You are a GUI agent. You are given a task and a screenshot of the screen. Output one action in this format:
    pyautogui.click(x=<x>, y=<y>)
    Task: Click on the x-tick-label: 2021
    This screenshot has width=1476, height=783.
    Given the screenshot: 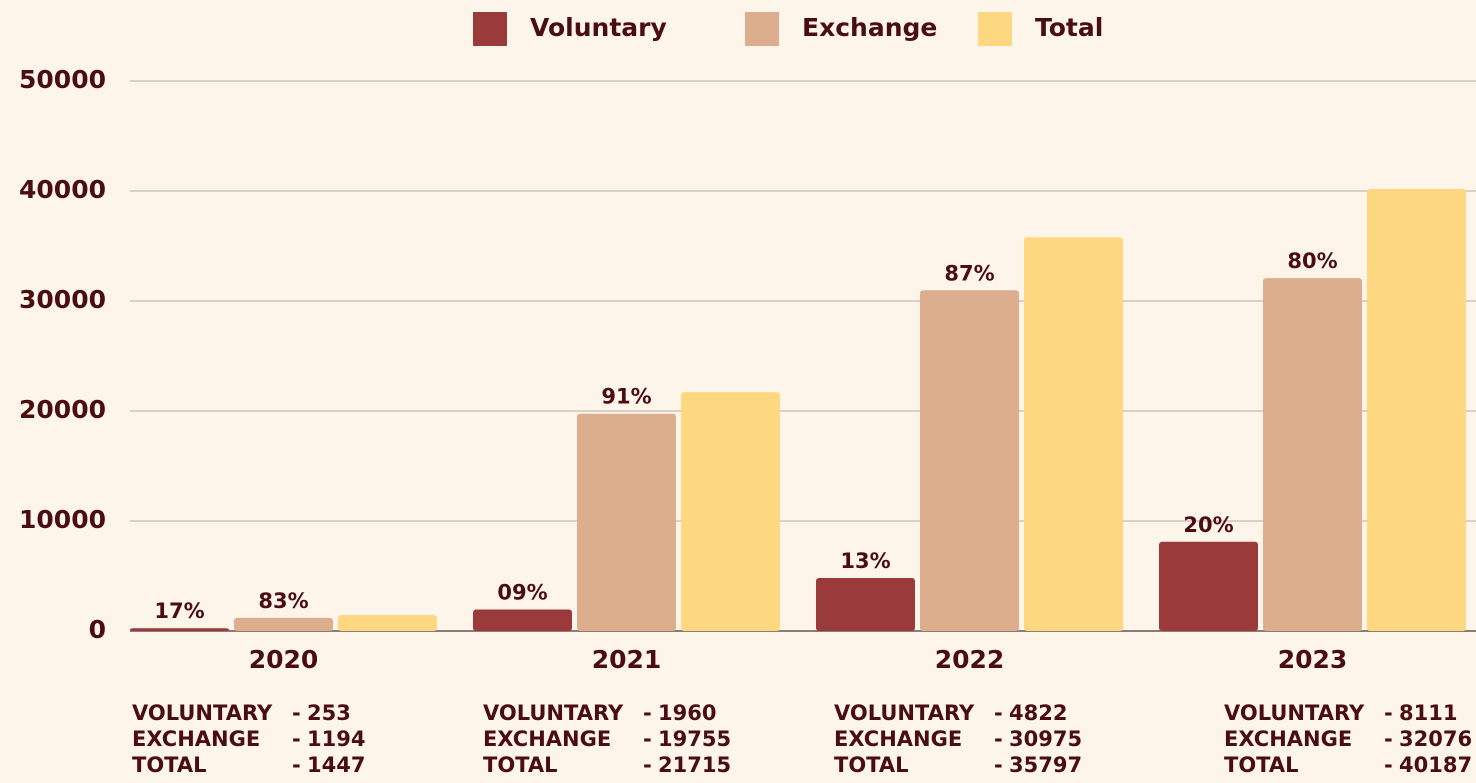 What is the action you would take?
    pyautogui.click(x=627, y=659)
    